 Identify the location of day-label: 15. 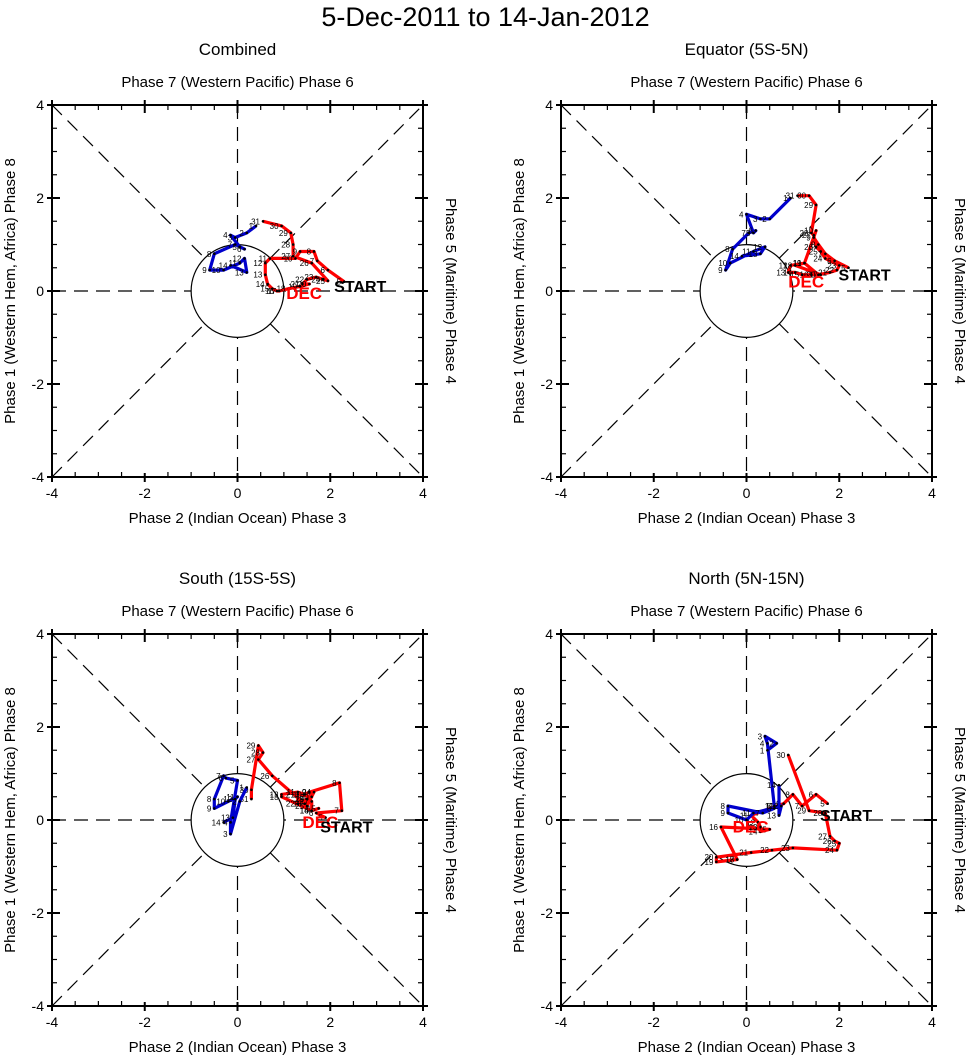
(762, 829).